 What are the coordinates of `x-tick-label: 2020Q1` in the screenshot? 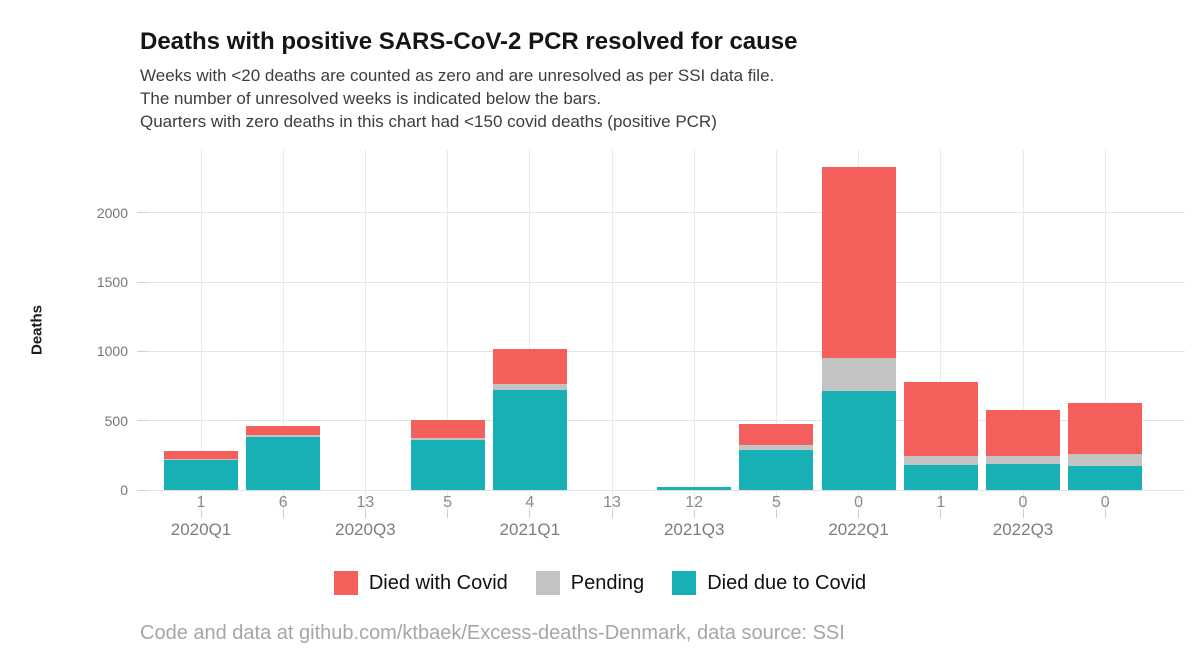 It's located at (201, 529).